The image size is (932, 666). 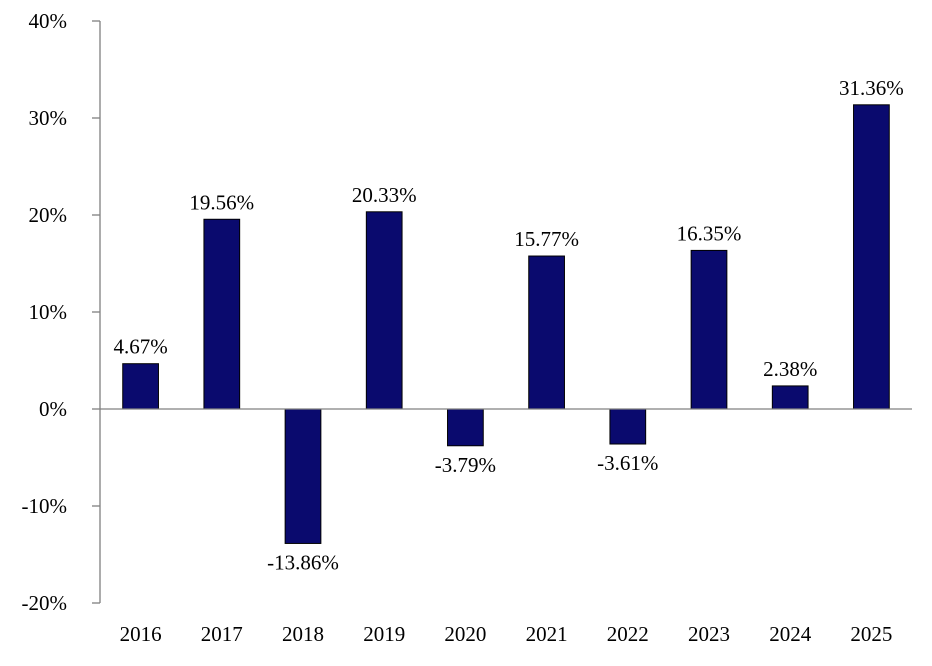 I want to click on y-tick-label: 40%, so click(x=48, y=21).